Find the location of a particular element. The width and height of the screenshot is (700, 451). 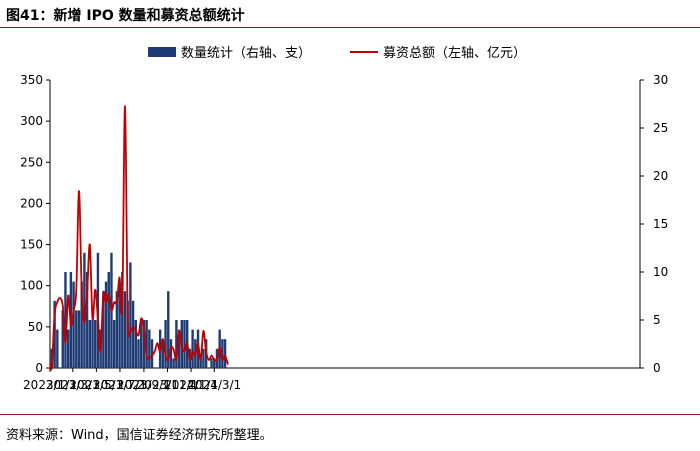

y-left-tick-label: 350 is located at coordinates (31, 80).